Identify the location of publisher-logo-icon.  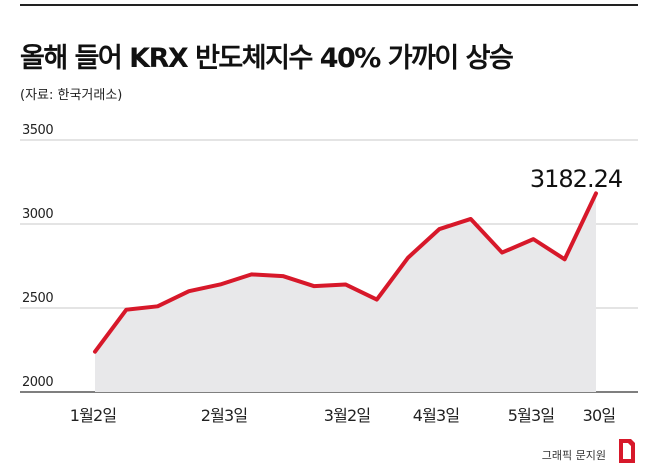
(627, 451).